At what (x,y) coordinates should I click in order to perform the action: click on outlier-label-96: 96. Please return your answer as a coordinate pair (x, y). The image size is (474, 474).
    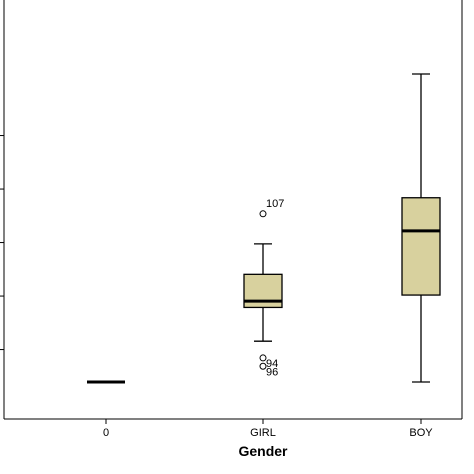
    Looking at the image, I should click on (272, 372).